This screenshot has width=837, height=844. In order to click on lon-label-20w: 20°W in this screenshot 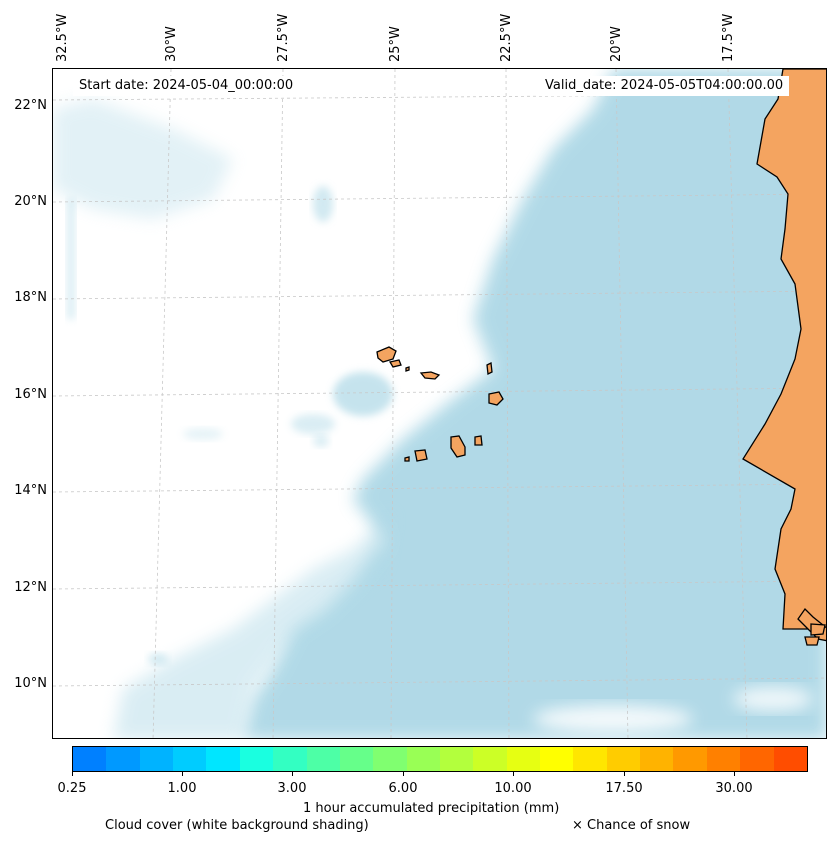, I will do `click(616, 44)`.